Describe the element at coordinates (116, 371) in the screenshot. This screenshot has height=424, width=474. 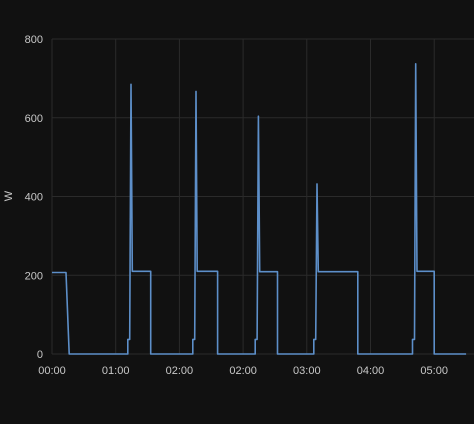
I see `x-tick-label: 01:00` at that location.